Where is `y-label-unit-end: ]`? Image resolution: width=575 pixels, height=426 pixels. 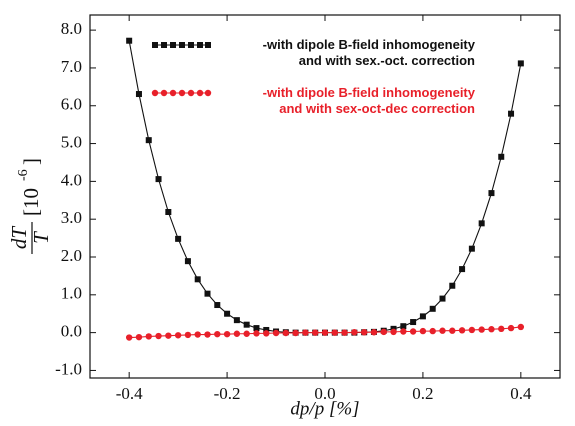
y-label-unit-end: ] is located at coordinates (31, 161).